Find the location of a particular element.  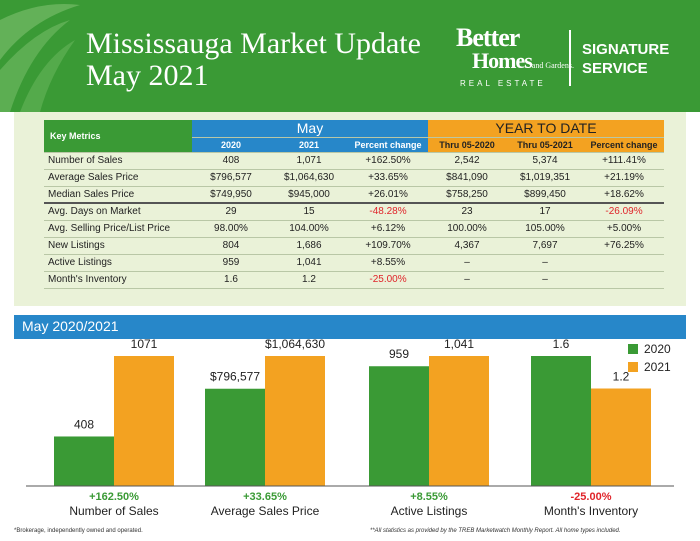

metric-label: Month's Inventory is located at coordinates (118, 280).